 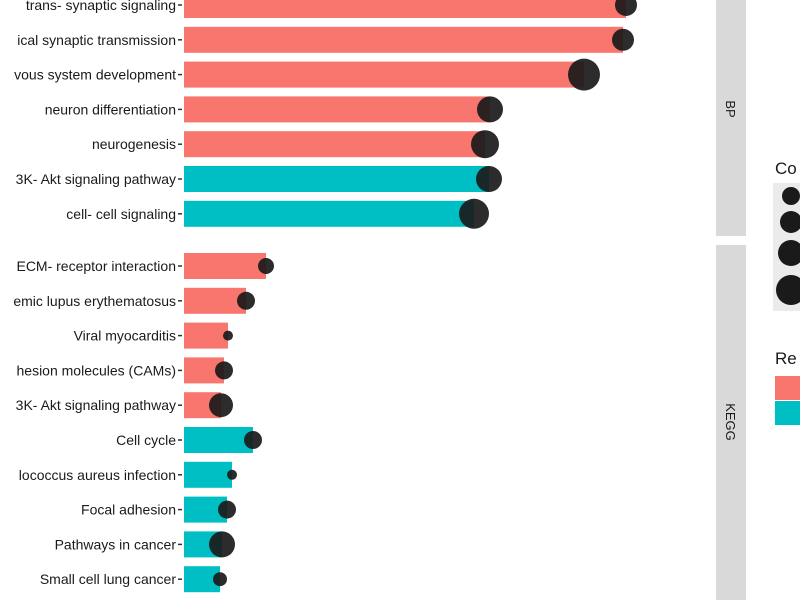 I want to click on category-label: Small cell lung cancer, so click(x=108, y=579).